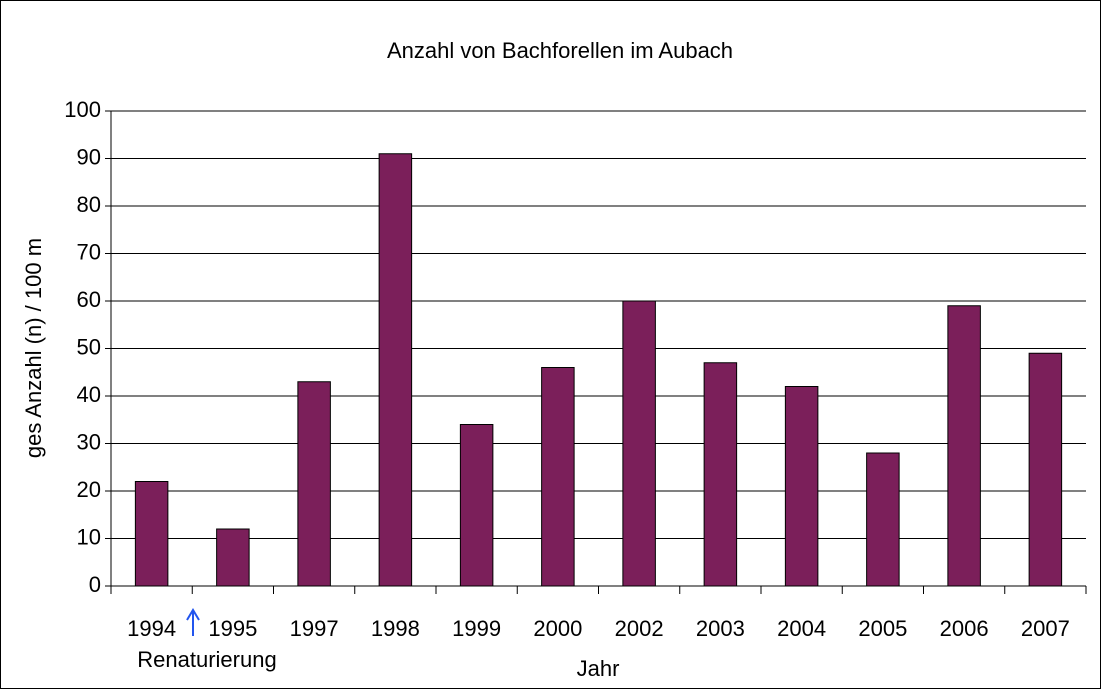 Image resolution: width=1101 pixels, height=689 pixels. Describe the element at coordinates (720, 628) in the screenshot. I see `x-tick-label: 2003` at that location.